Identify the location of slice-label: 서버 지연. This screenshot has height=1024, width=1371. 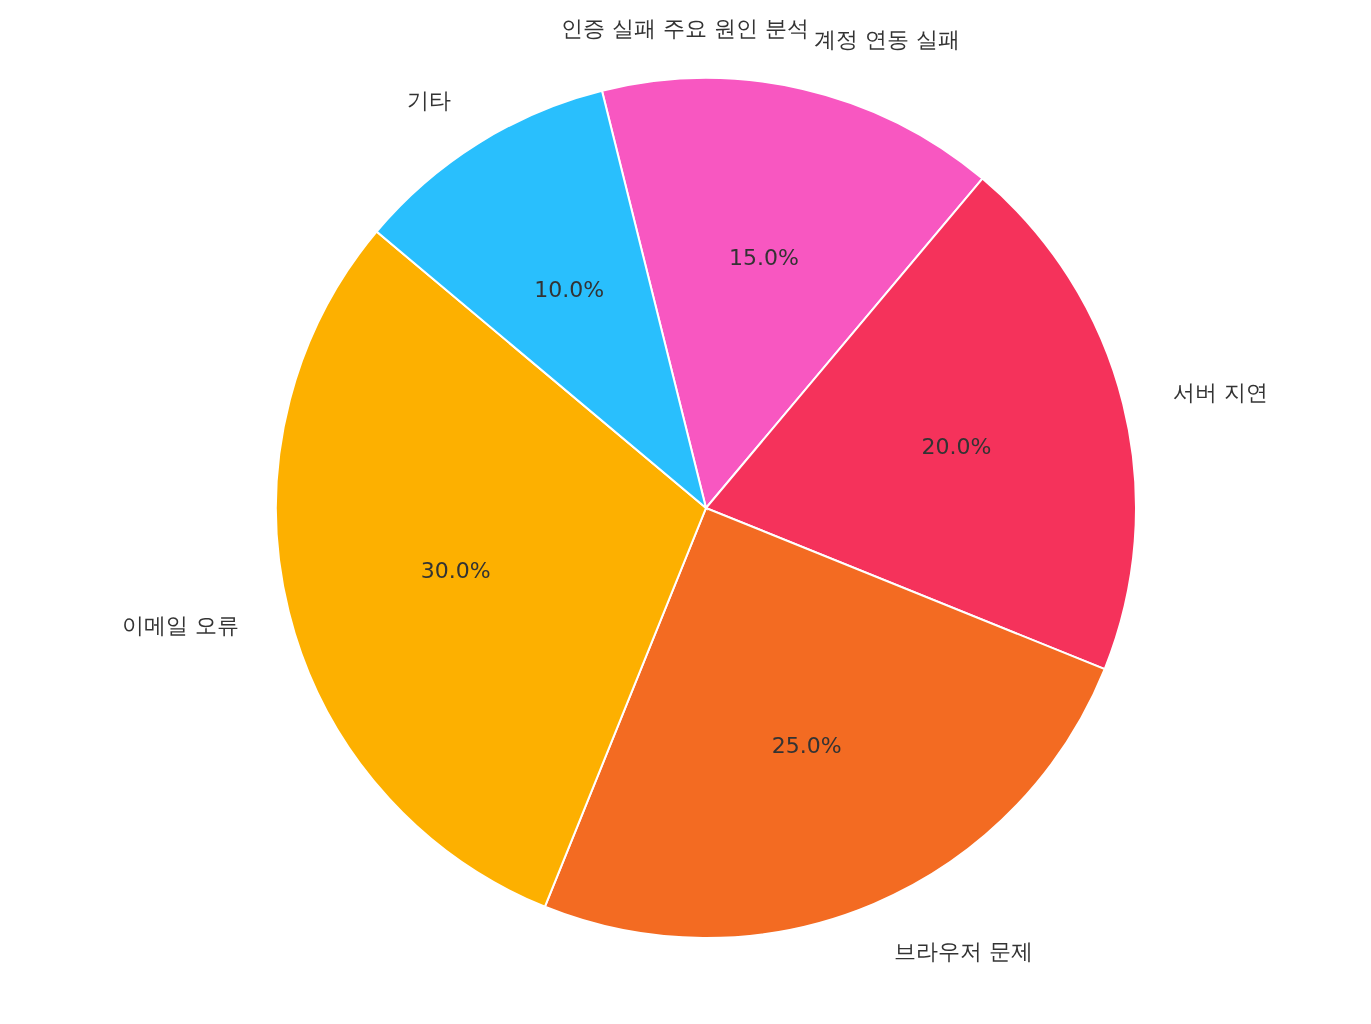
(1221, 392).